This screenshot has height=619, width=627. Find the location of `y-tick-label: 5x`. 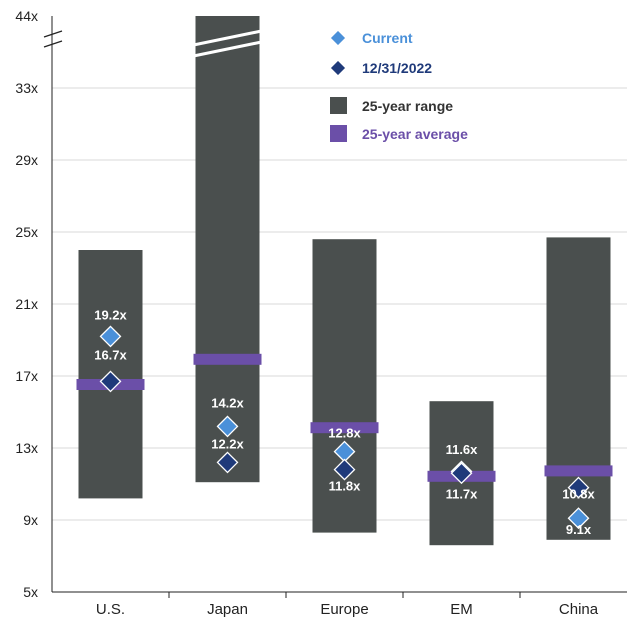

y-tick-label: 5x is located at coordinates (30, 592).